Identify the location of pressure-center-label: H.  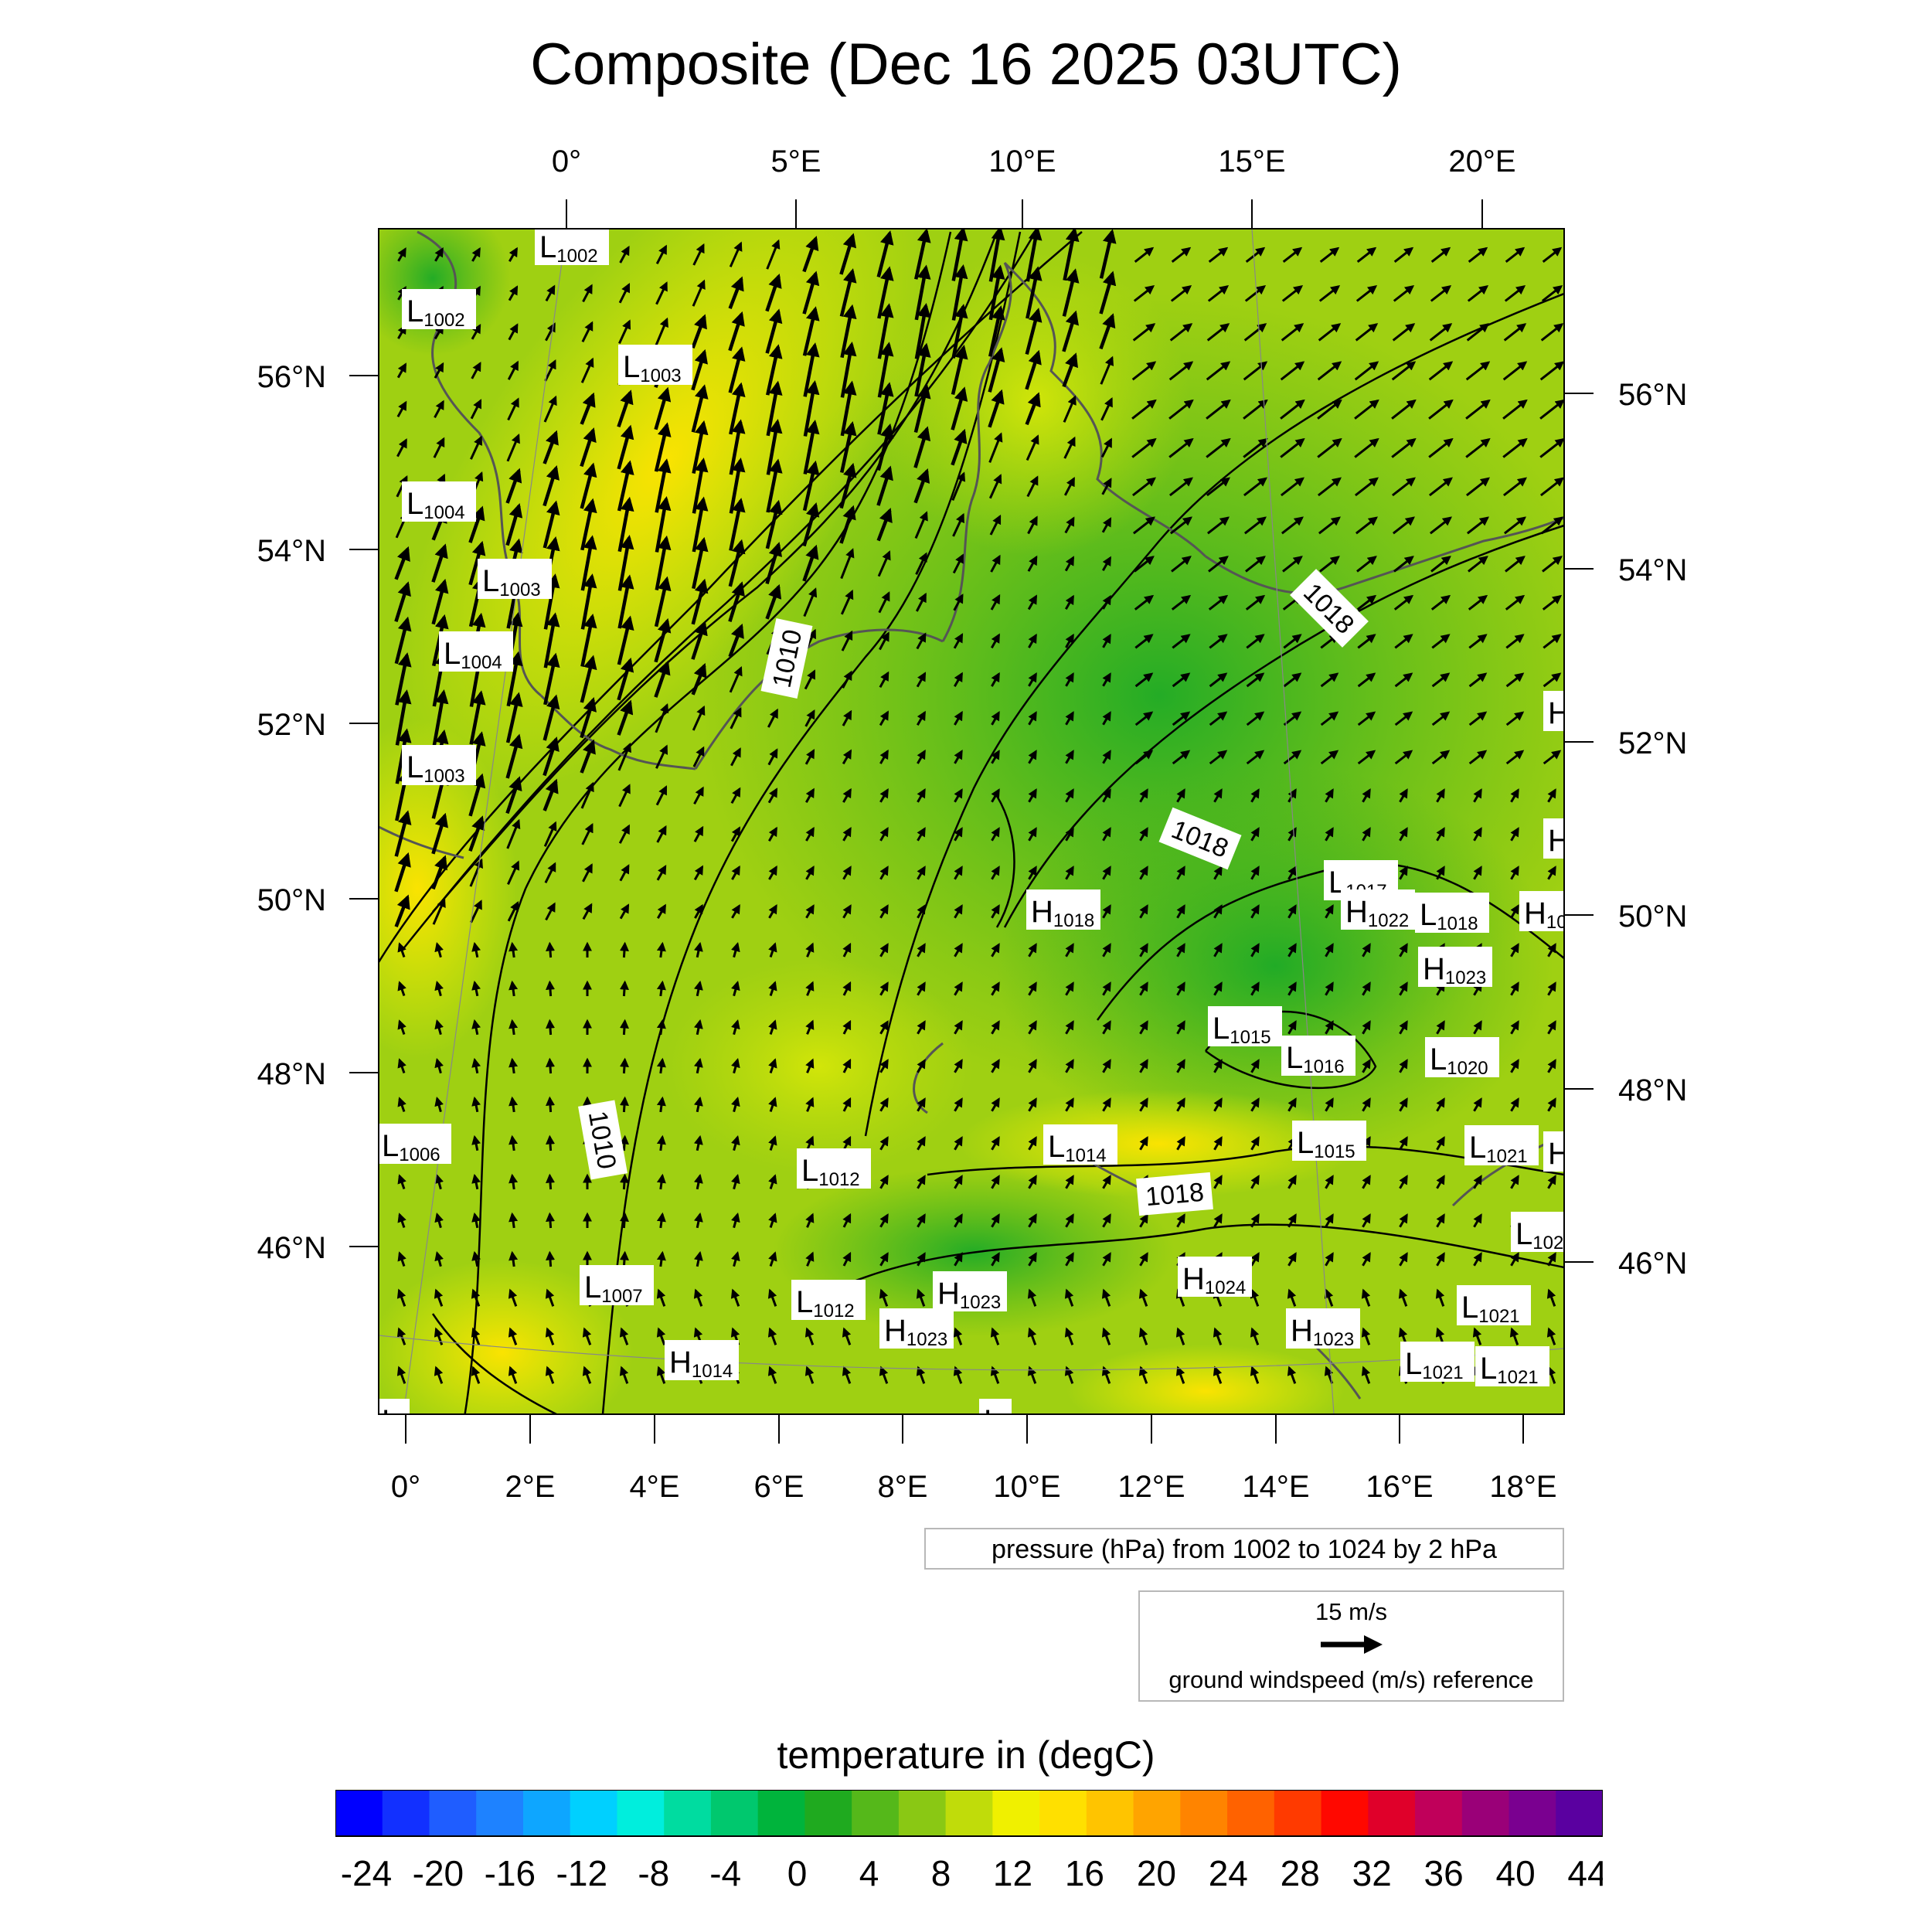
(1554, 711).